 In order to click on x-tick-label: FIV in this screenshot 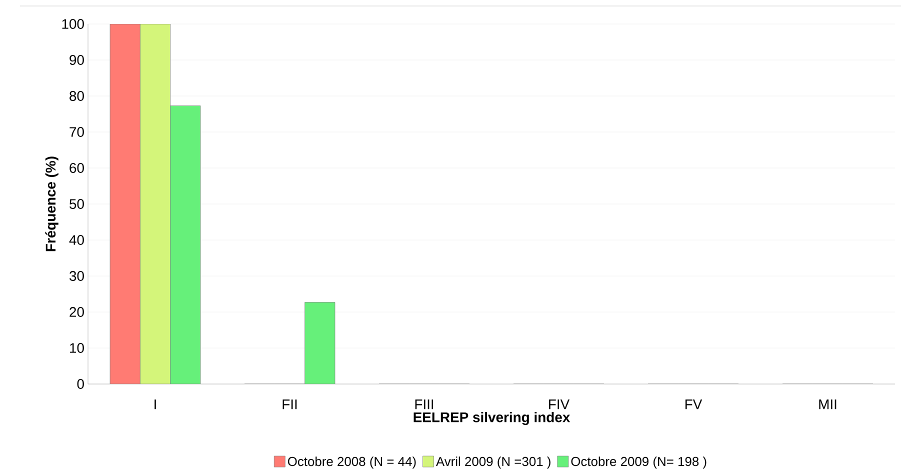, I will do `click(559, 405)`.